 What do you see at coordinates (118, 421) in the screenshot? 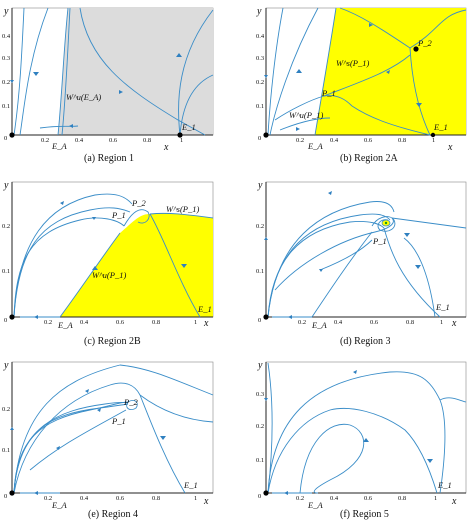
I see `panel-e-label-p1: P_1` at bounding box center [118, 421].